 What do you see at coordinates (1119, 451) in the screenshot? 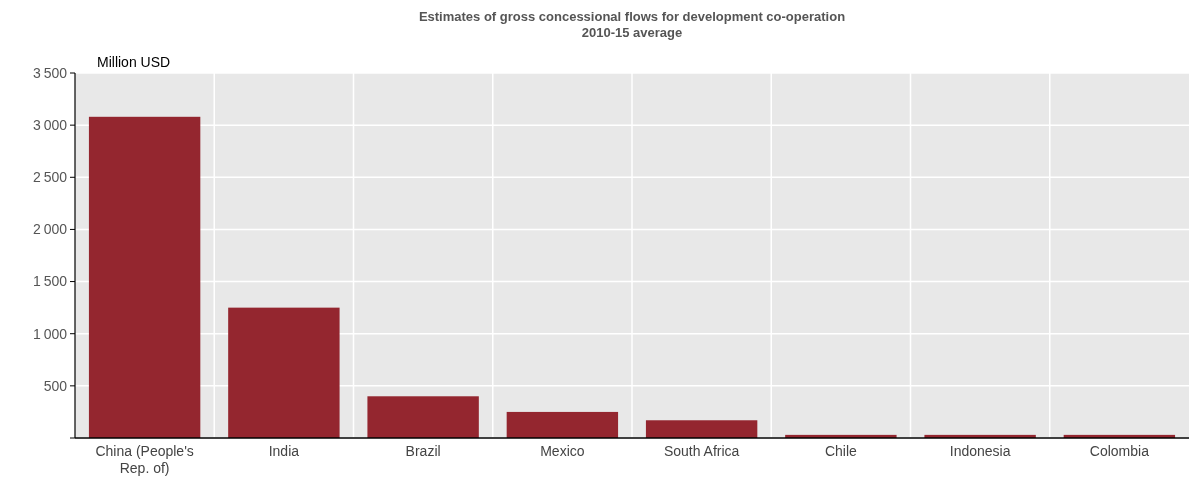
I see `x-tick-label: Colombia` at bounding box center [1119, 451].